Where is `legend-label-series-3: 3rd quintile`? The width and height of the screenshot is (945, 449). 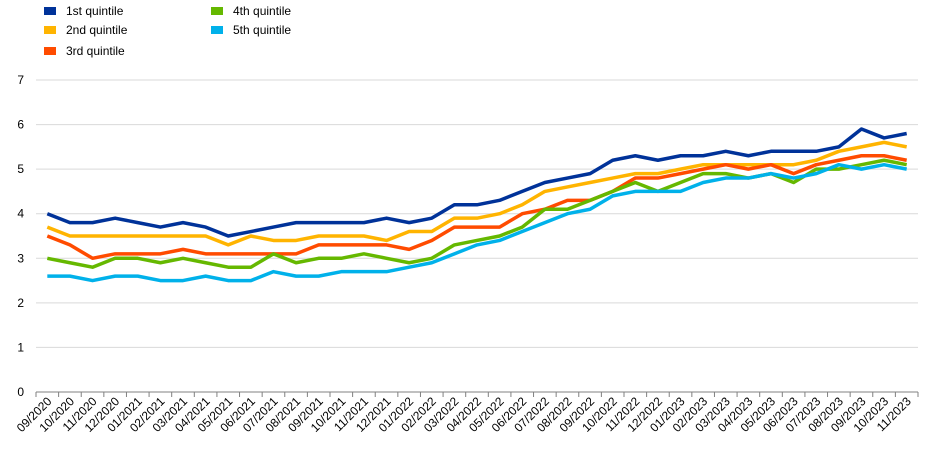
legend-label-series-3: 3rd quintile is located at coordinates (95, 51).